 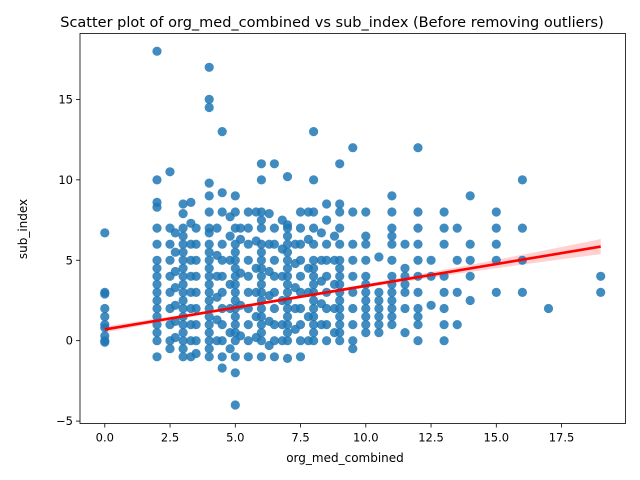 What do you see at coordinates (431, 438) in the screenshot?
I see `x-tick-label: 12.5` at bounding box center [431, 438].